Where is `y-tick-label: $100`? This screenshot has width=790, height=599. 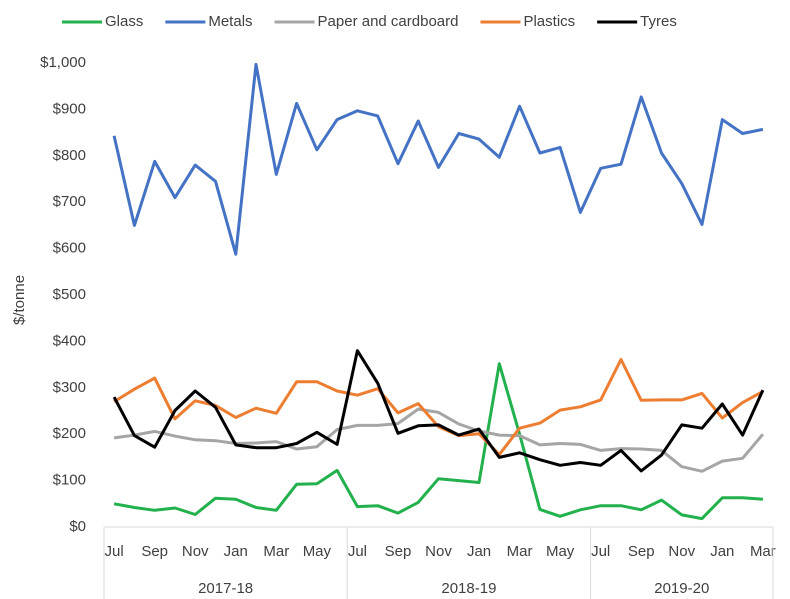
y-tick-label: $100 is located at coordinates (69, 480).